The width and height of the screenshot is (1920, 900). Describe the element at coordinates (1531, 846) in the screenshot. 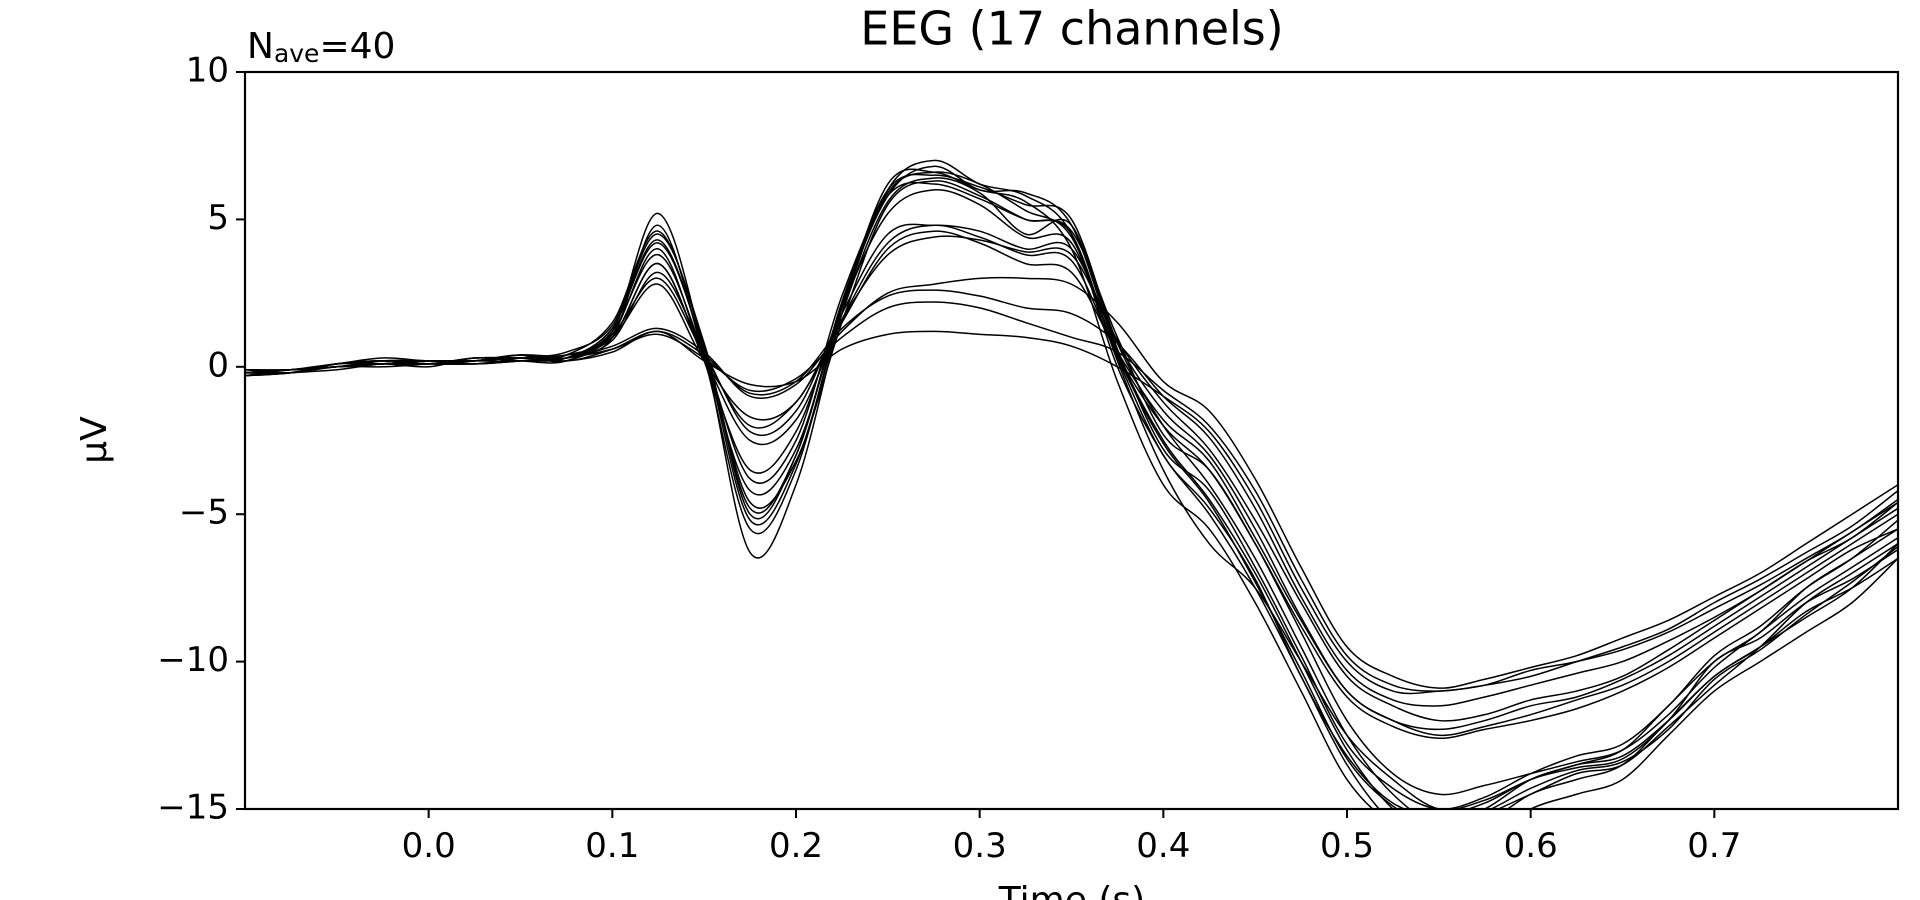

I see `x-tick-label: 0.6` at that location.